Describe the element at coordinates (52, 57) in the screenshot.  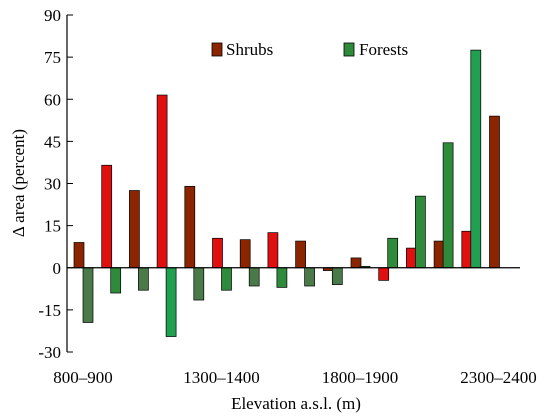
I see `y-tick-label: 75` at that location.